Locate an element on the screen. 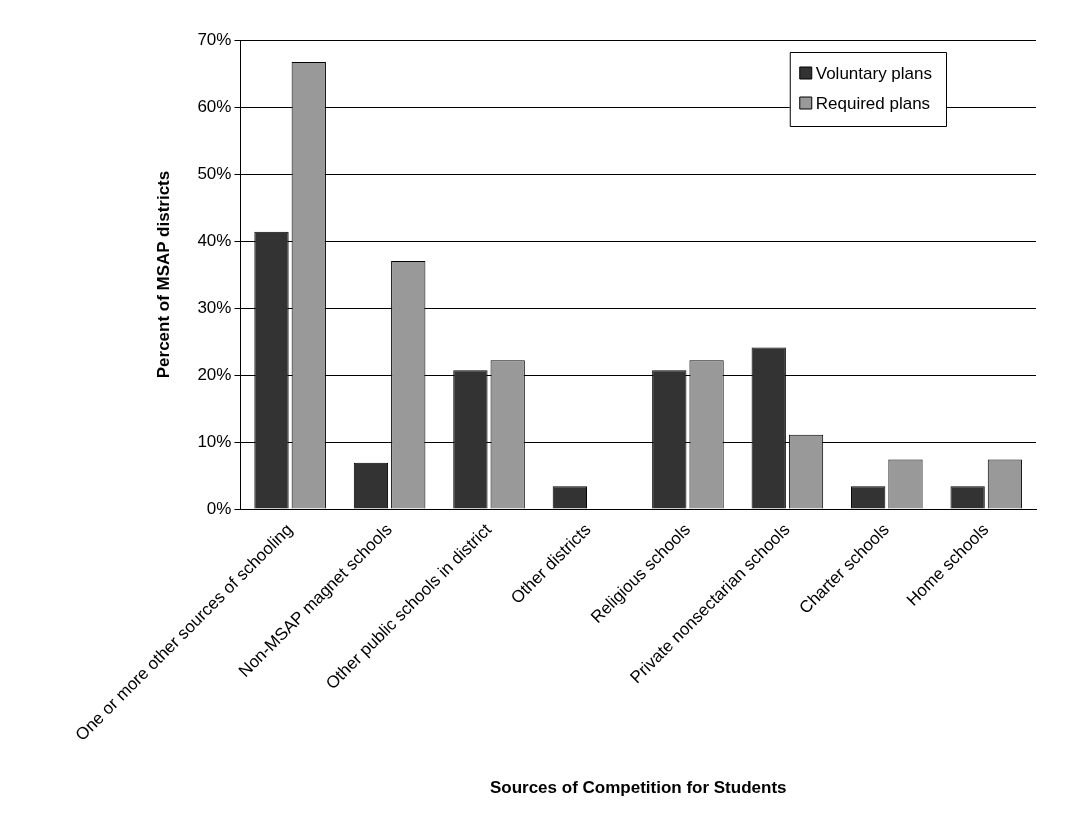  legend-label: Required plans is located at coordinates (873, 103).